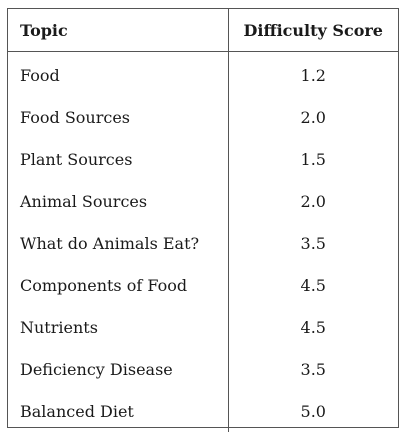  I want to click on score-cell: 5.0, so click(312, 411).